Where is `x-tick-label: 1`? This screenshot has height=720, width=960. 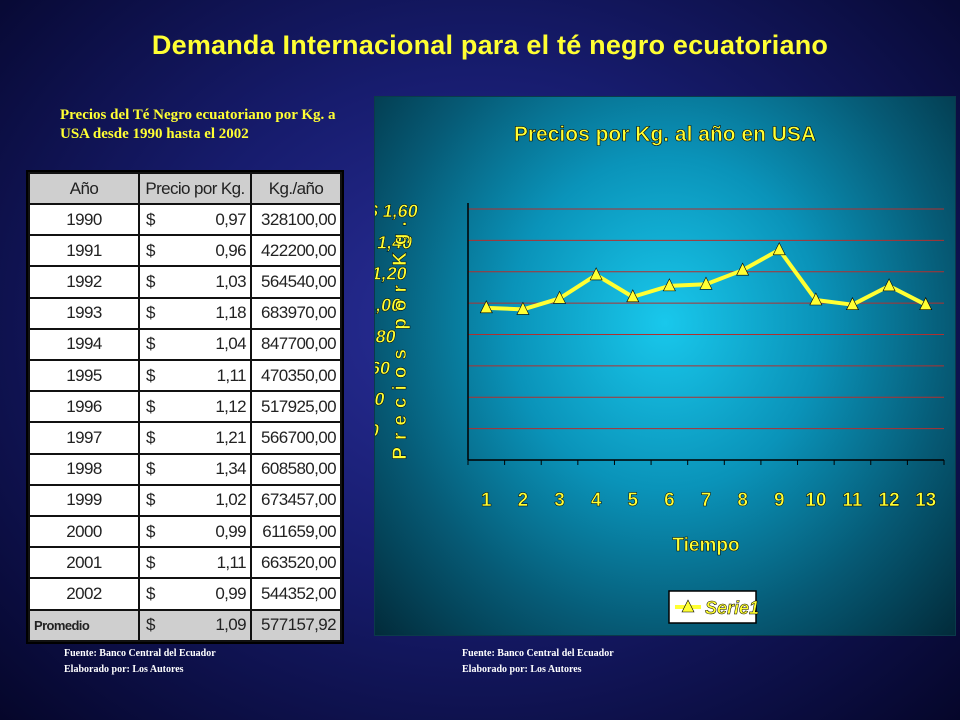 x-tick-label: 1 is located at coordinates (486, 500).